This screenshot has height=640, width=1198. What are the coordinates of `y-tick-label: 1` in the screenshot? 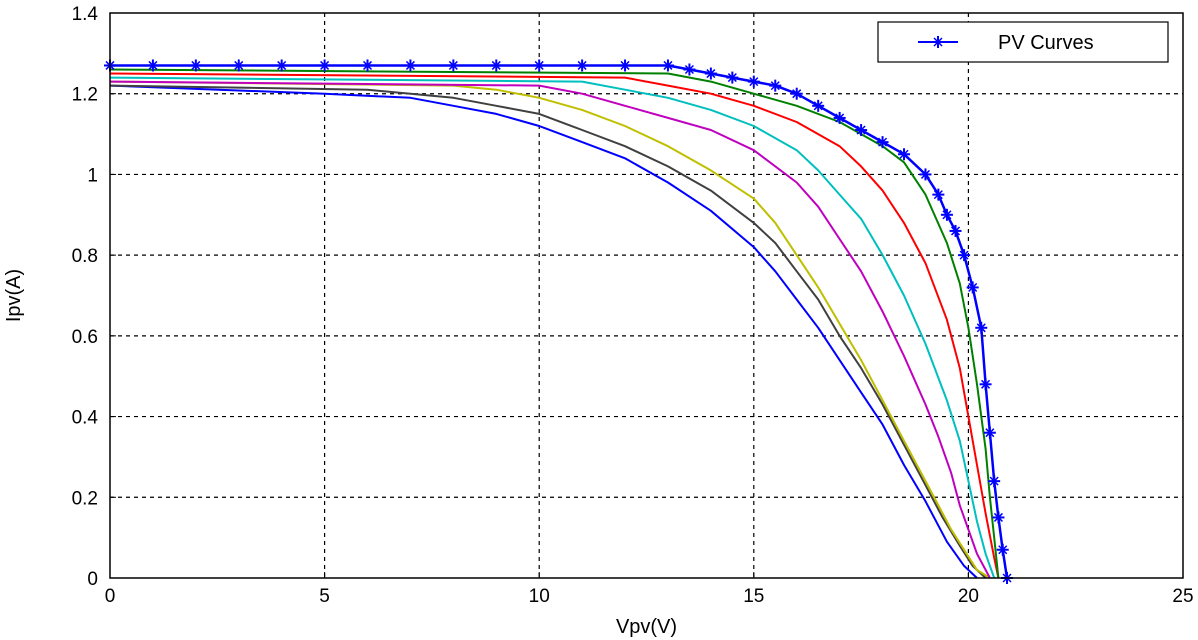 It's located at (92, 175).